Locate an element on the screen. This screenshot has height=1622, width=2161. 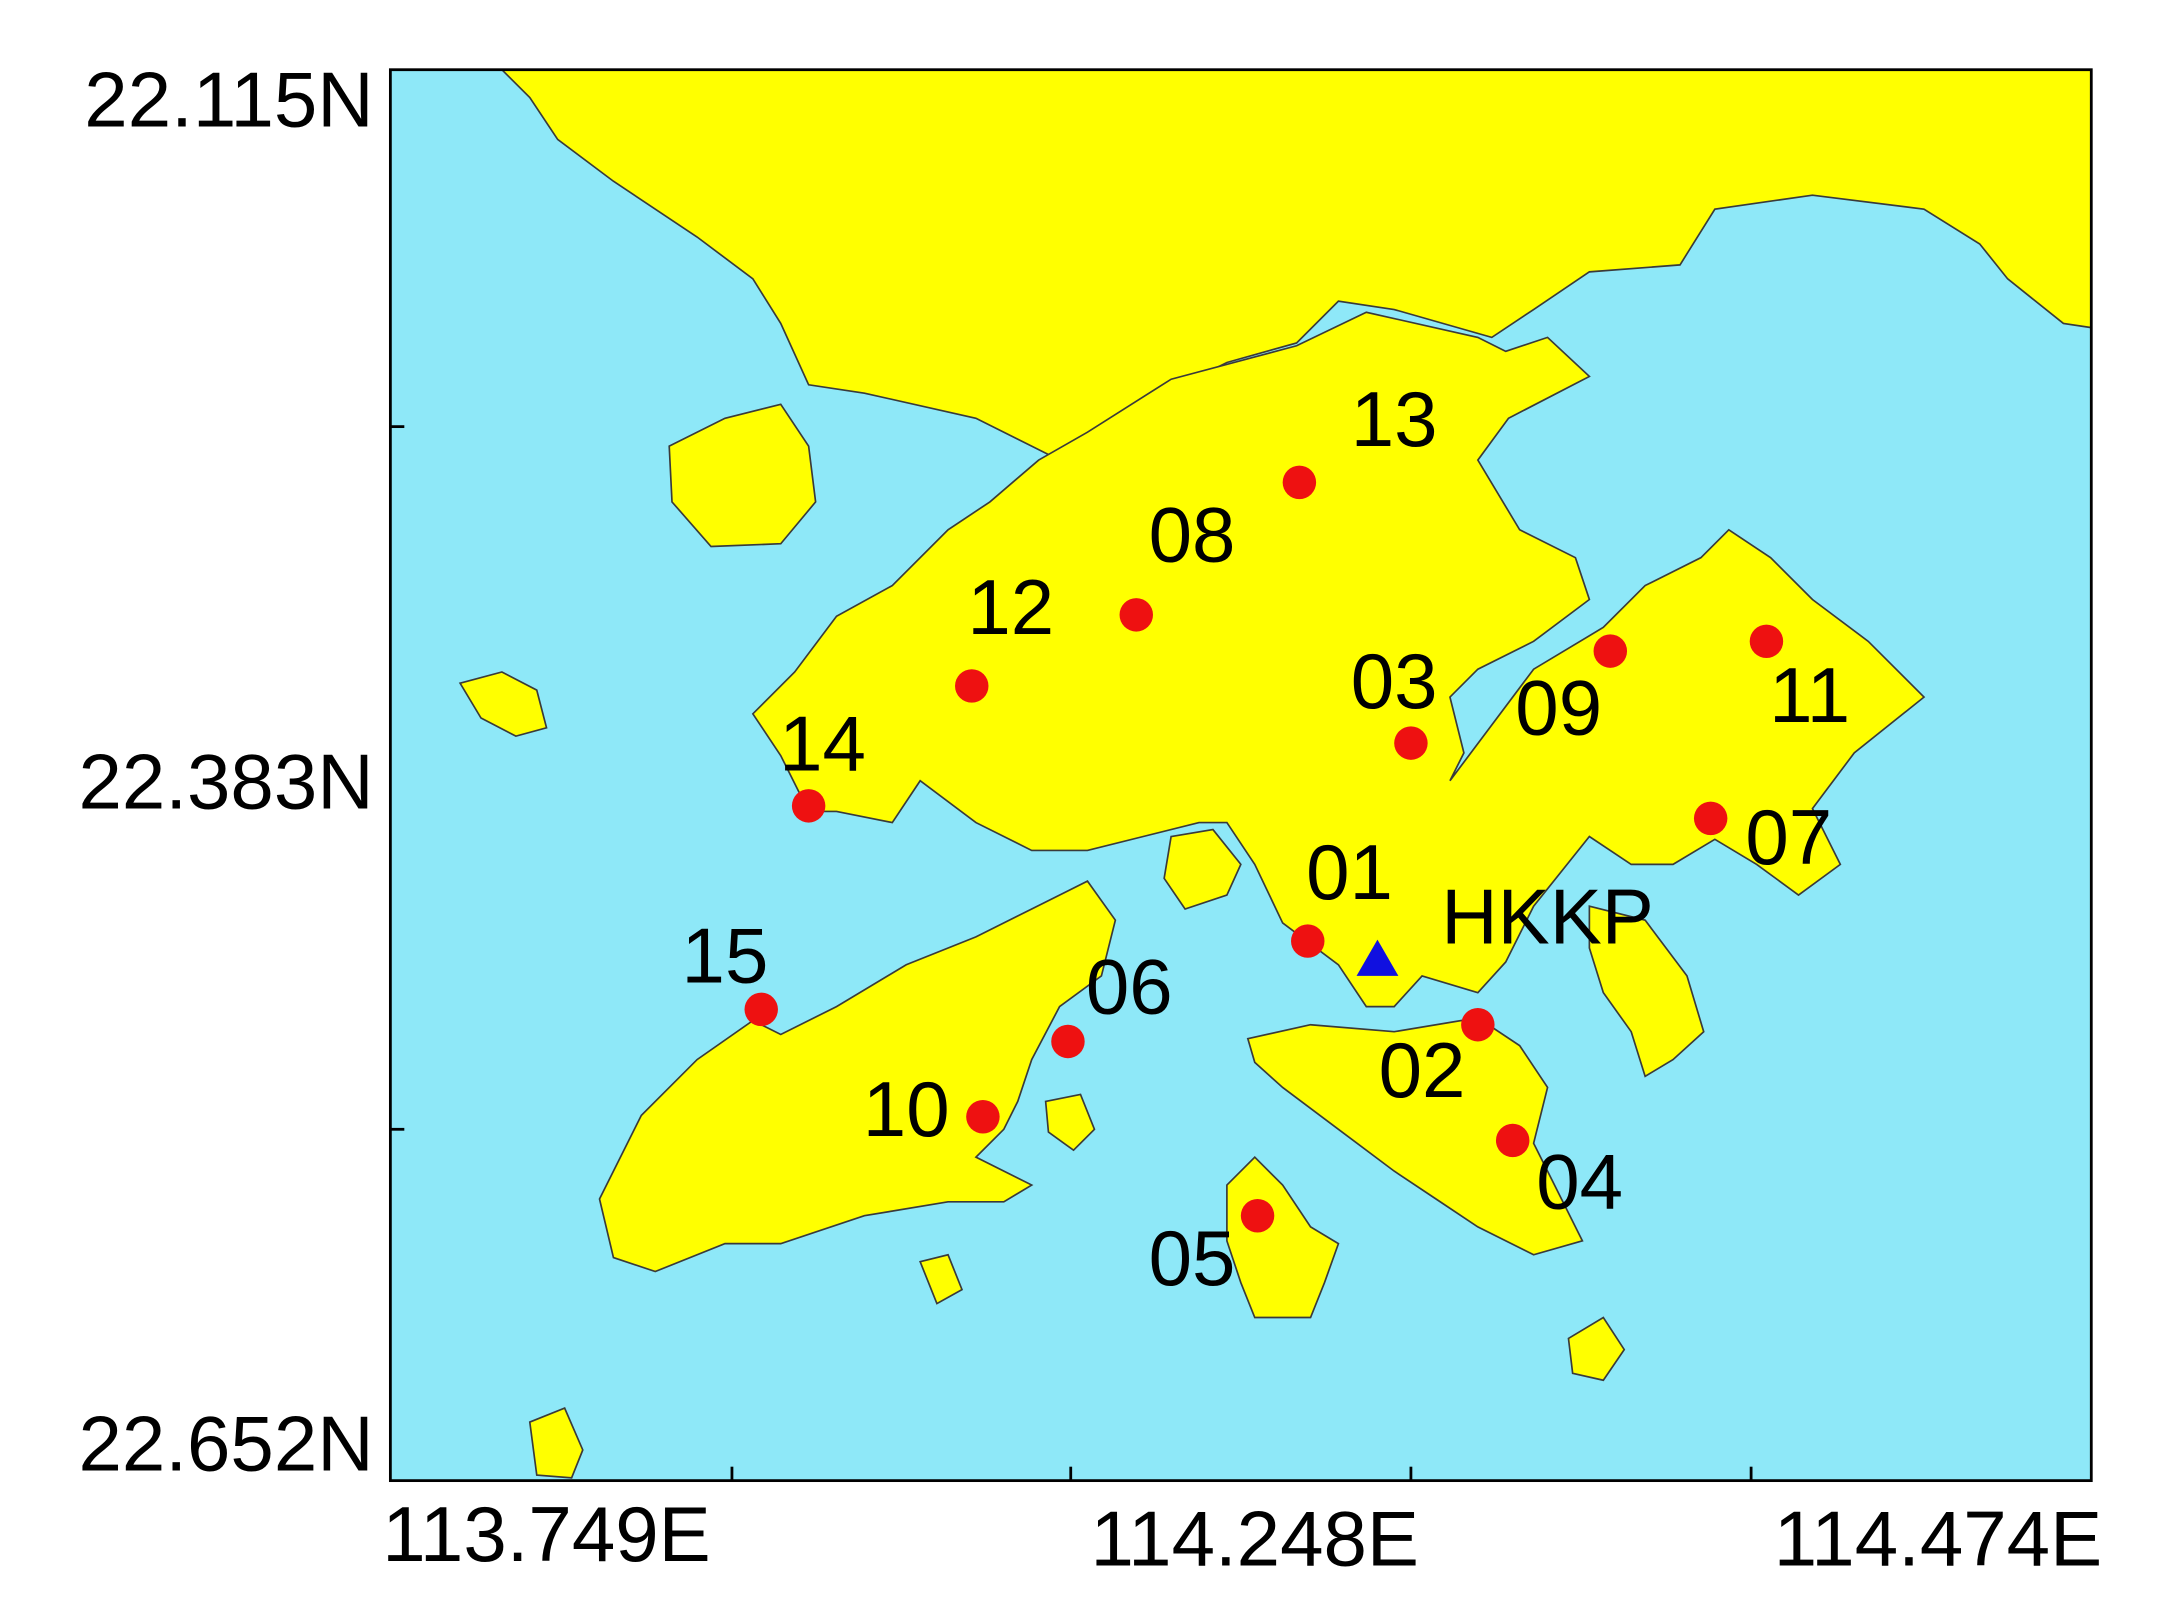
lantau-island is located at coordinates (857, 1076).